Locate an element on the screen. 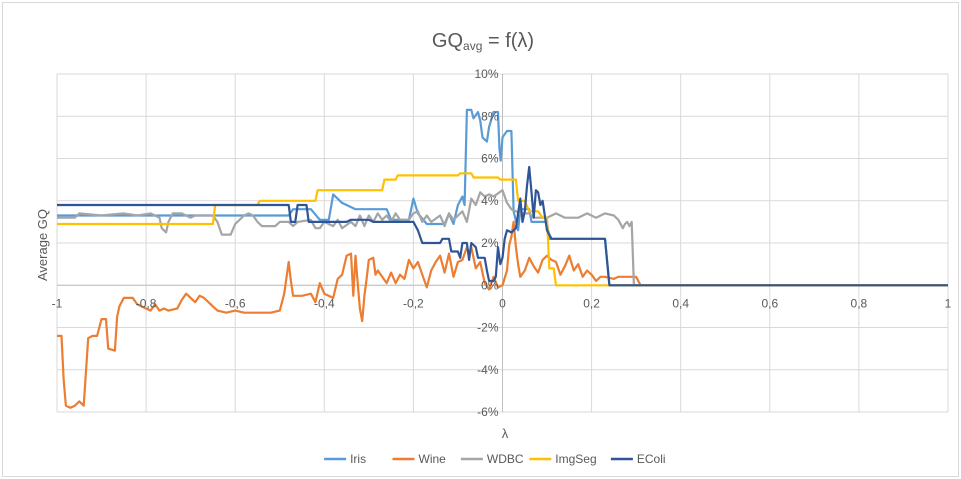  legend: Iris Wine WDBC ImgSeg EColi is located at coordinates (495, 459).